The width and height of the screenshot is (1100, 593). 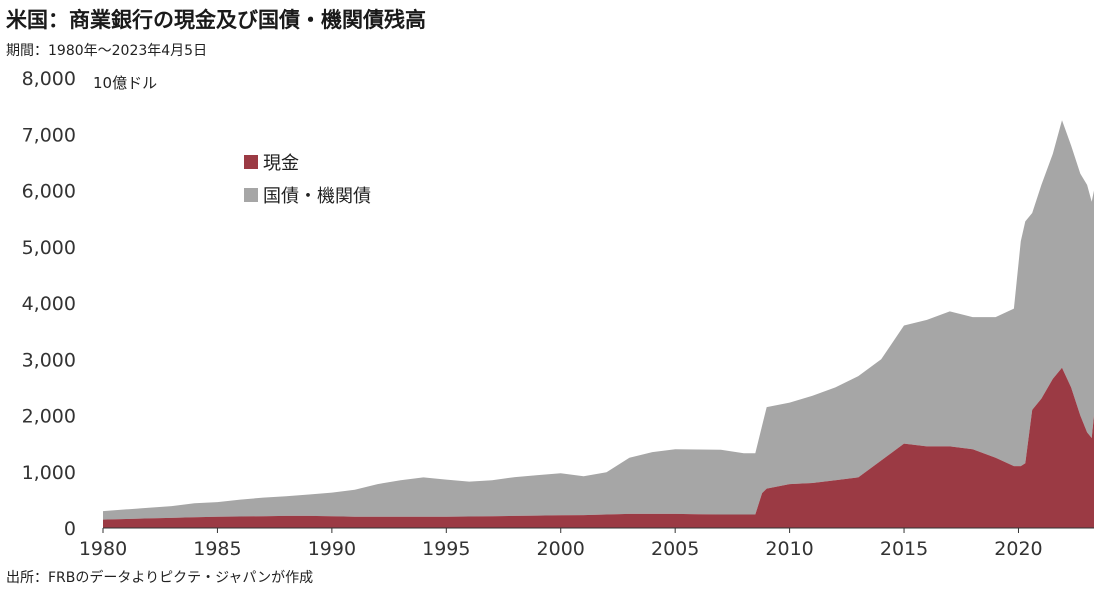 I want to click on x-tick-label: 2005, so click(x=675, y=549).